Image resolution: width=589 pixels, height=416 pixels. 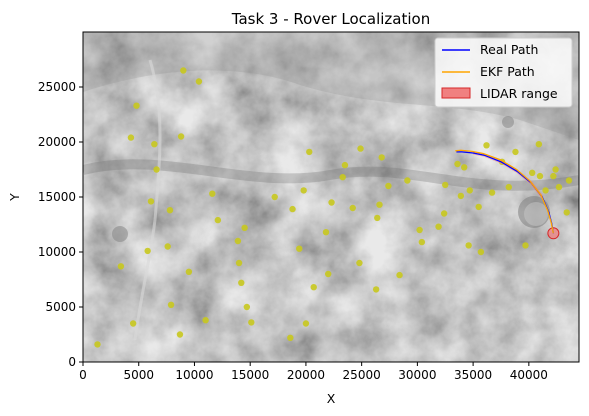 I want to click on x-tick-label: 15000, so click(x=250, y=375).